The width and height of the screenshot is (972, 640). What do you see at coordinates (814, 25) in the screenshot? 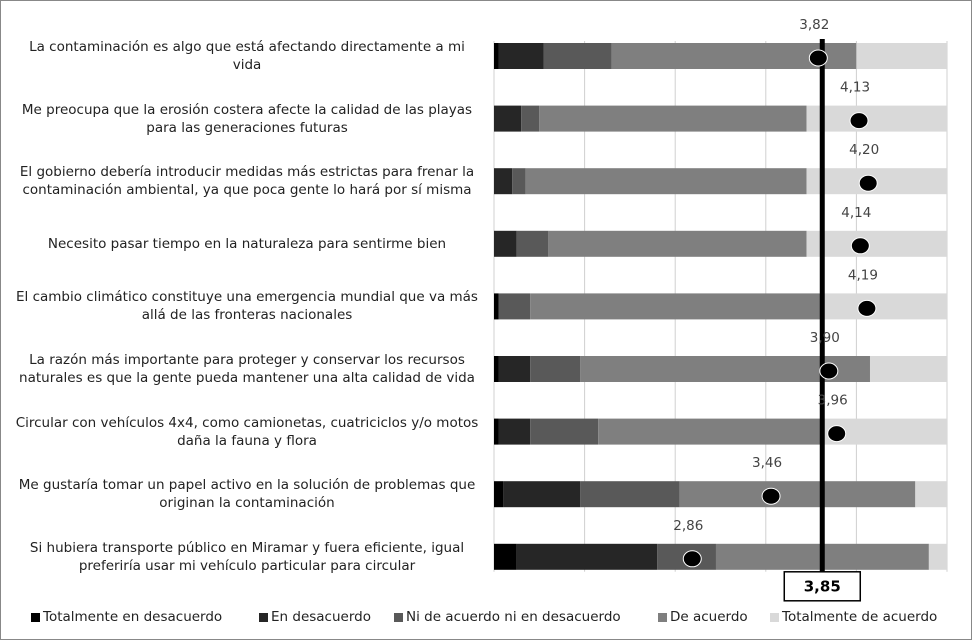
I see `mean-label: 3,82` at bounding box center [814, 25].